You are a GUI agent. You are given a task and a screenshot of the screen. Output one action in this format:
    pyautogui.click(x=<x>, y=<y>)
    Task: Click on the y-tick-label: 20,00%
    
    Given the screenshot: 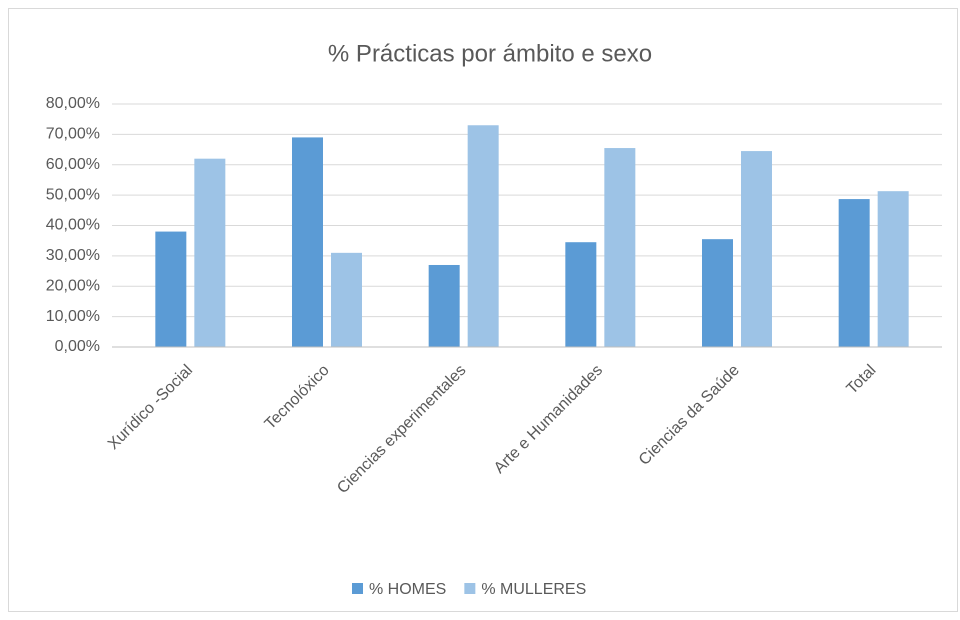 What is the action you would take?
    pyautogui.click(x=73, y=285)
    